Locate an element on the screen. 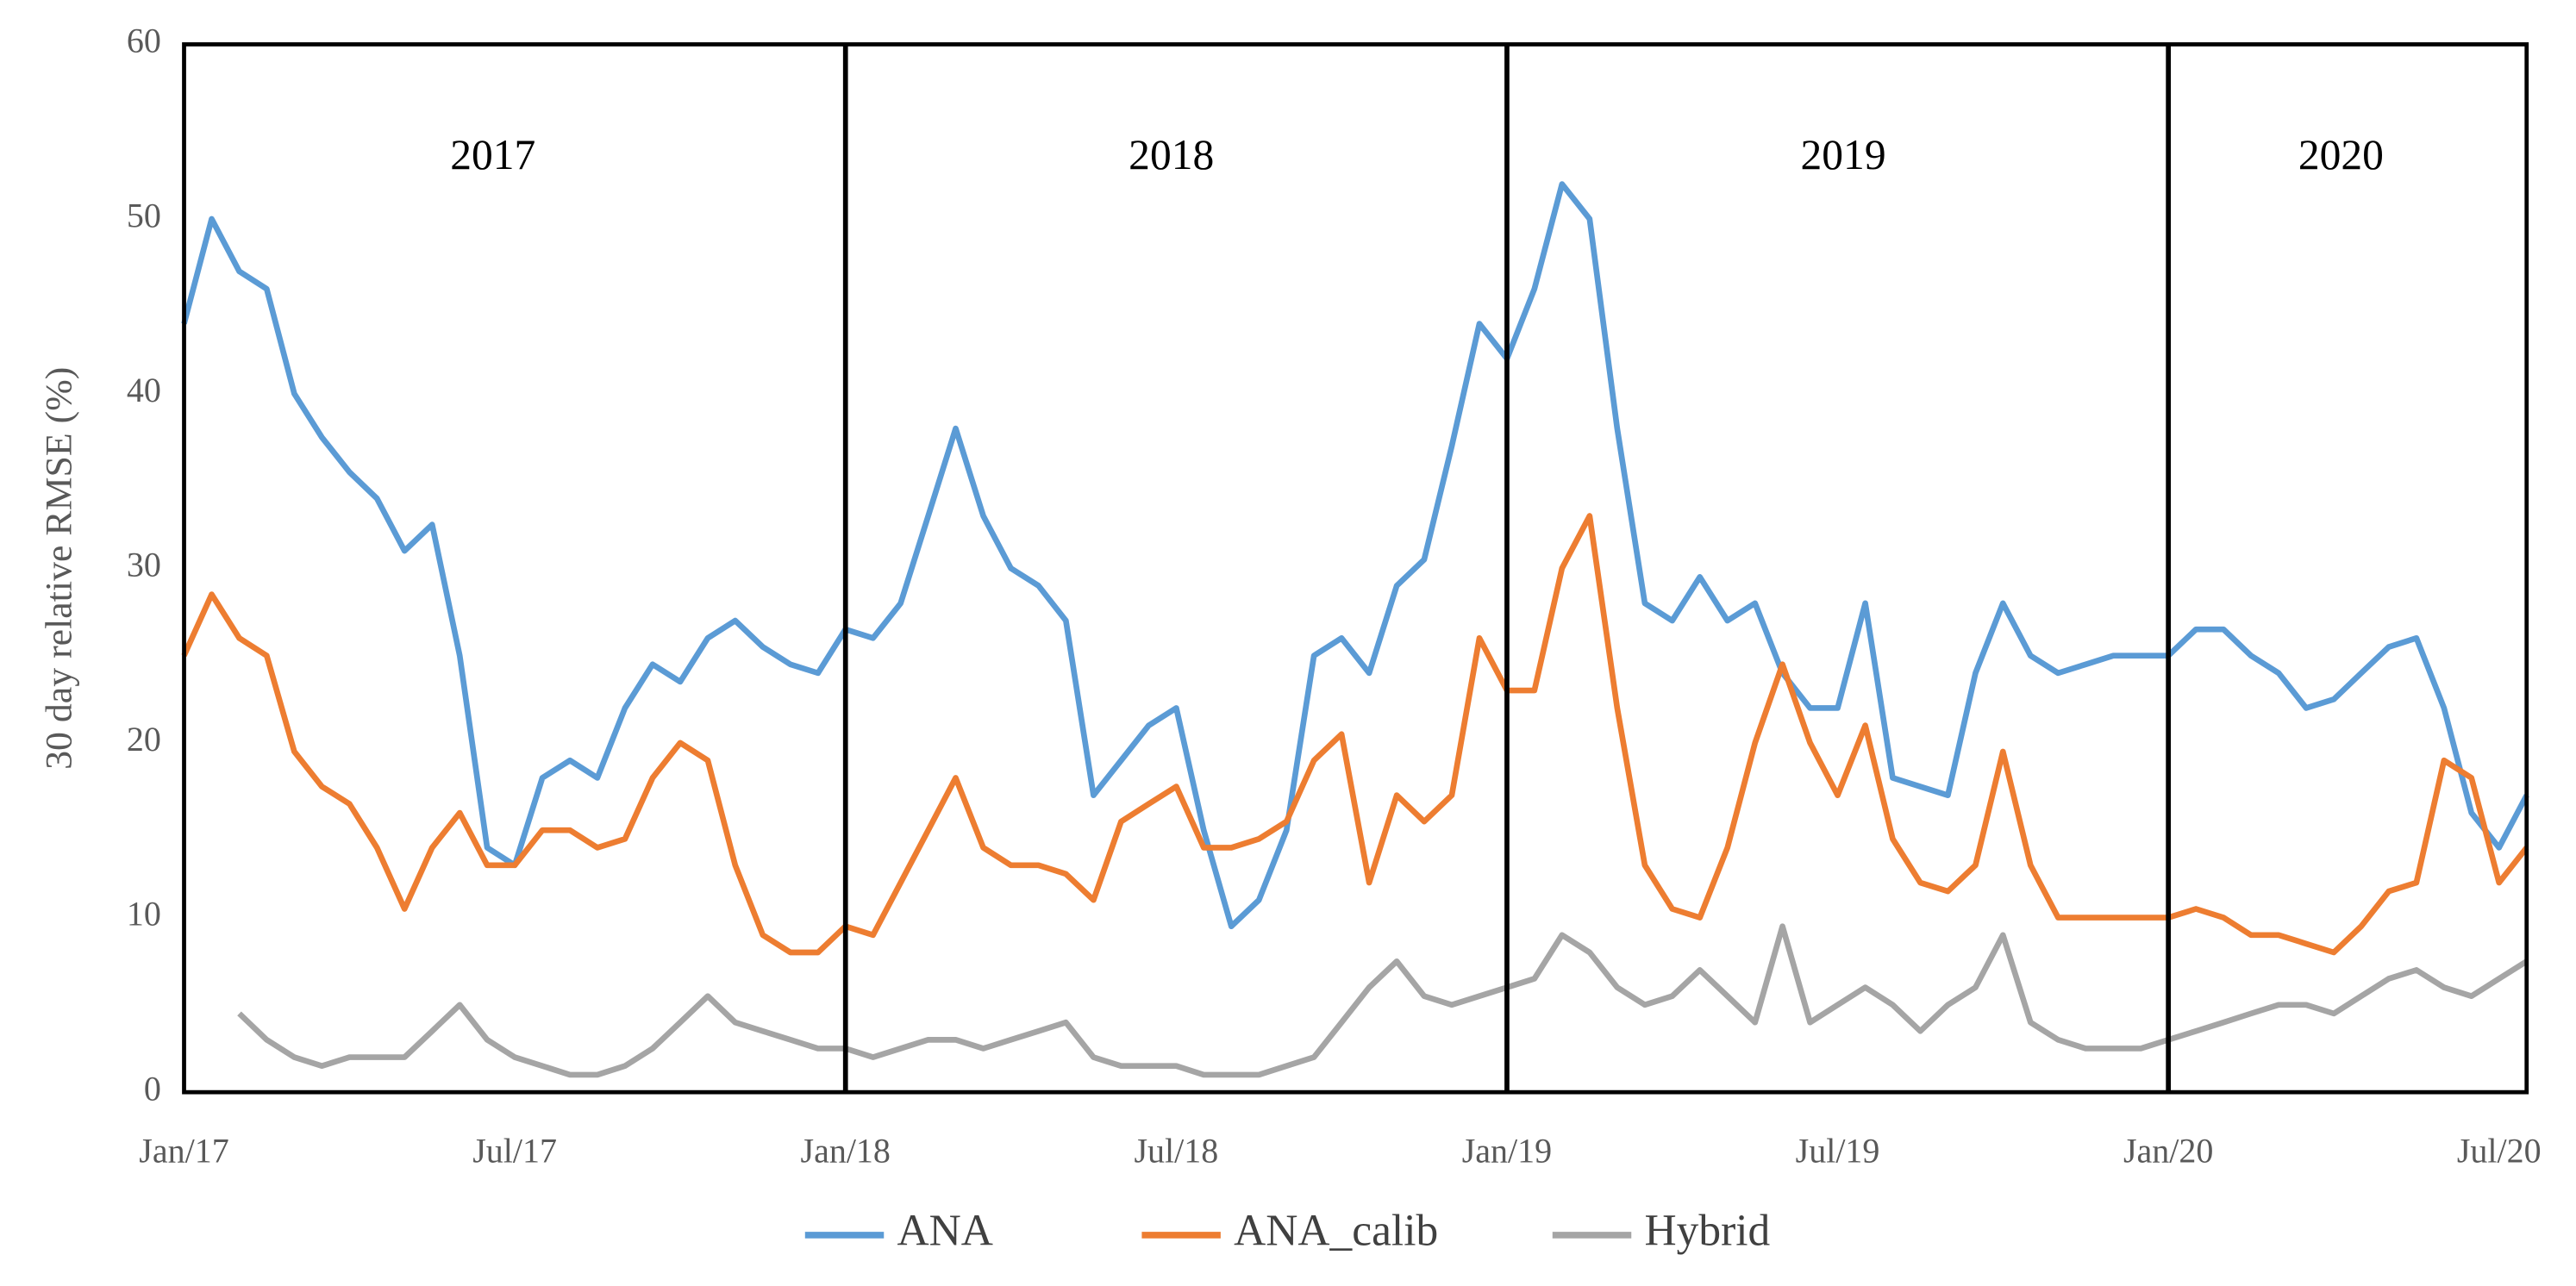 The width and height of the screenshot is (2576, 1286). legend-label: ANA_calib is located at coordinates (1336, 1231).